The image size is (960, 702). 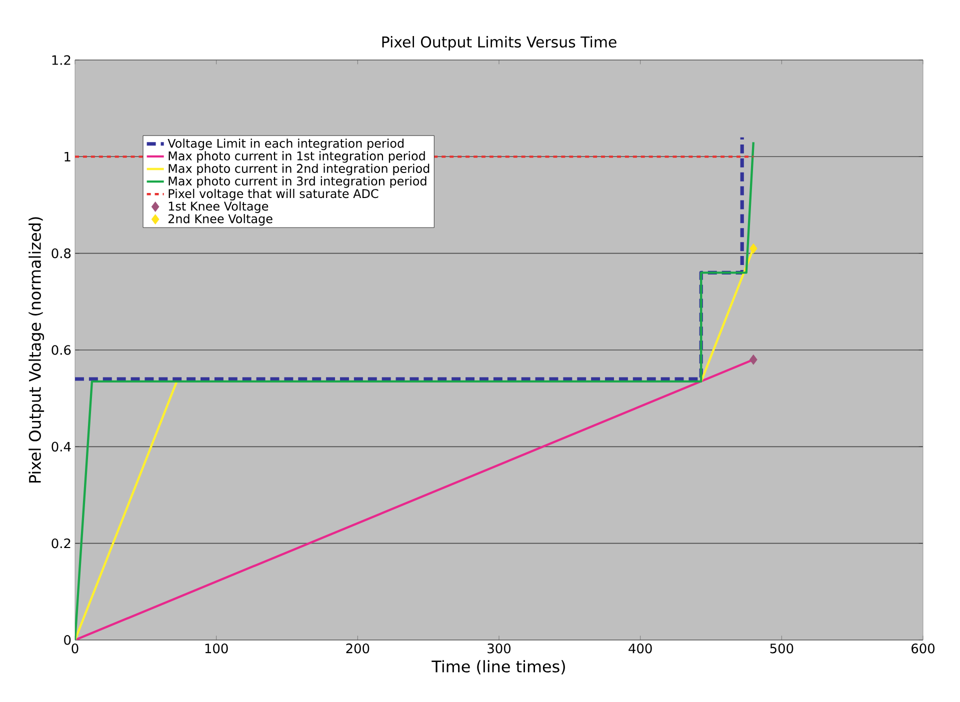 What do you see at coordinates (61, 447) in the screenshot?
I see `y-tick-label: 0.4` at bounding box center [61, 447].